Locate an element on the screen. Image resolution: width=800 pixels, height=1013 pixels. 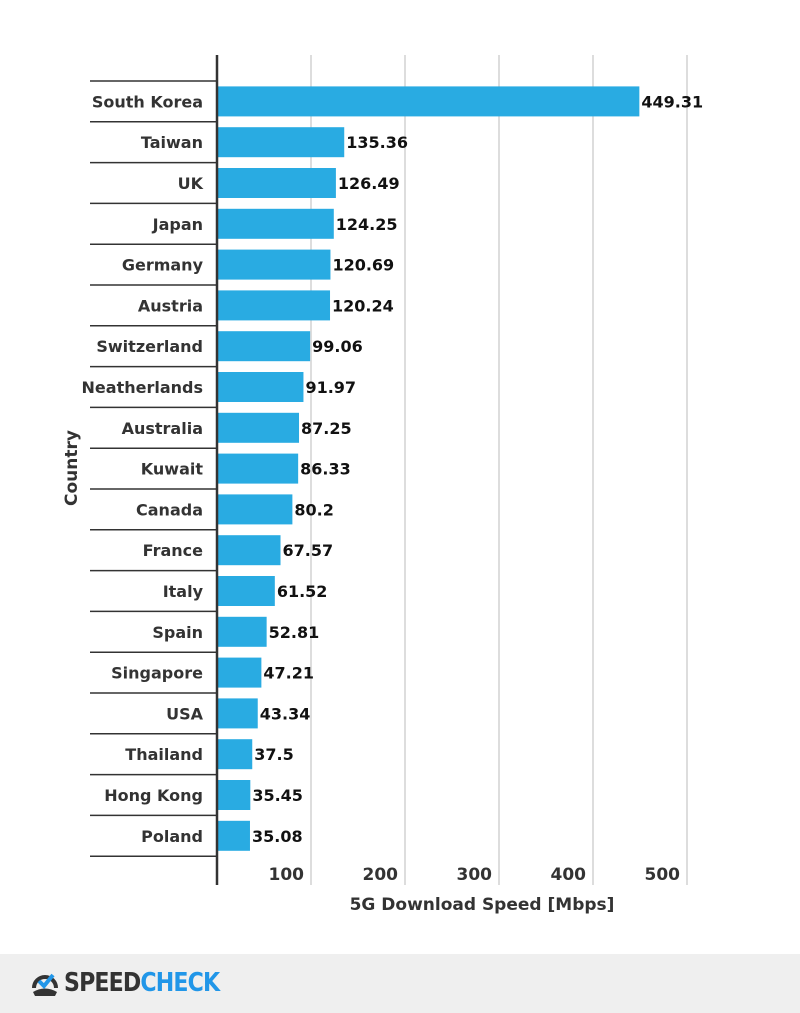
x-axis-title: 5G Download Speed [Mbps] is located at coordinates (482, 905).